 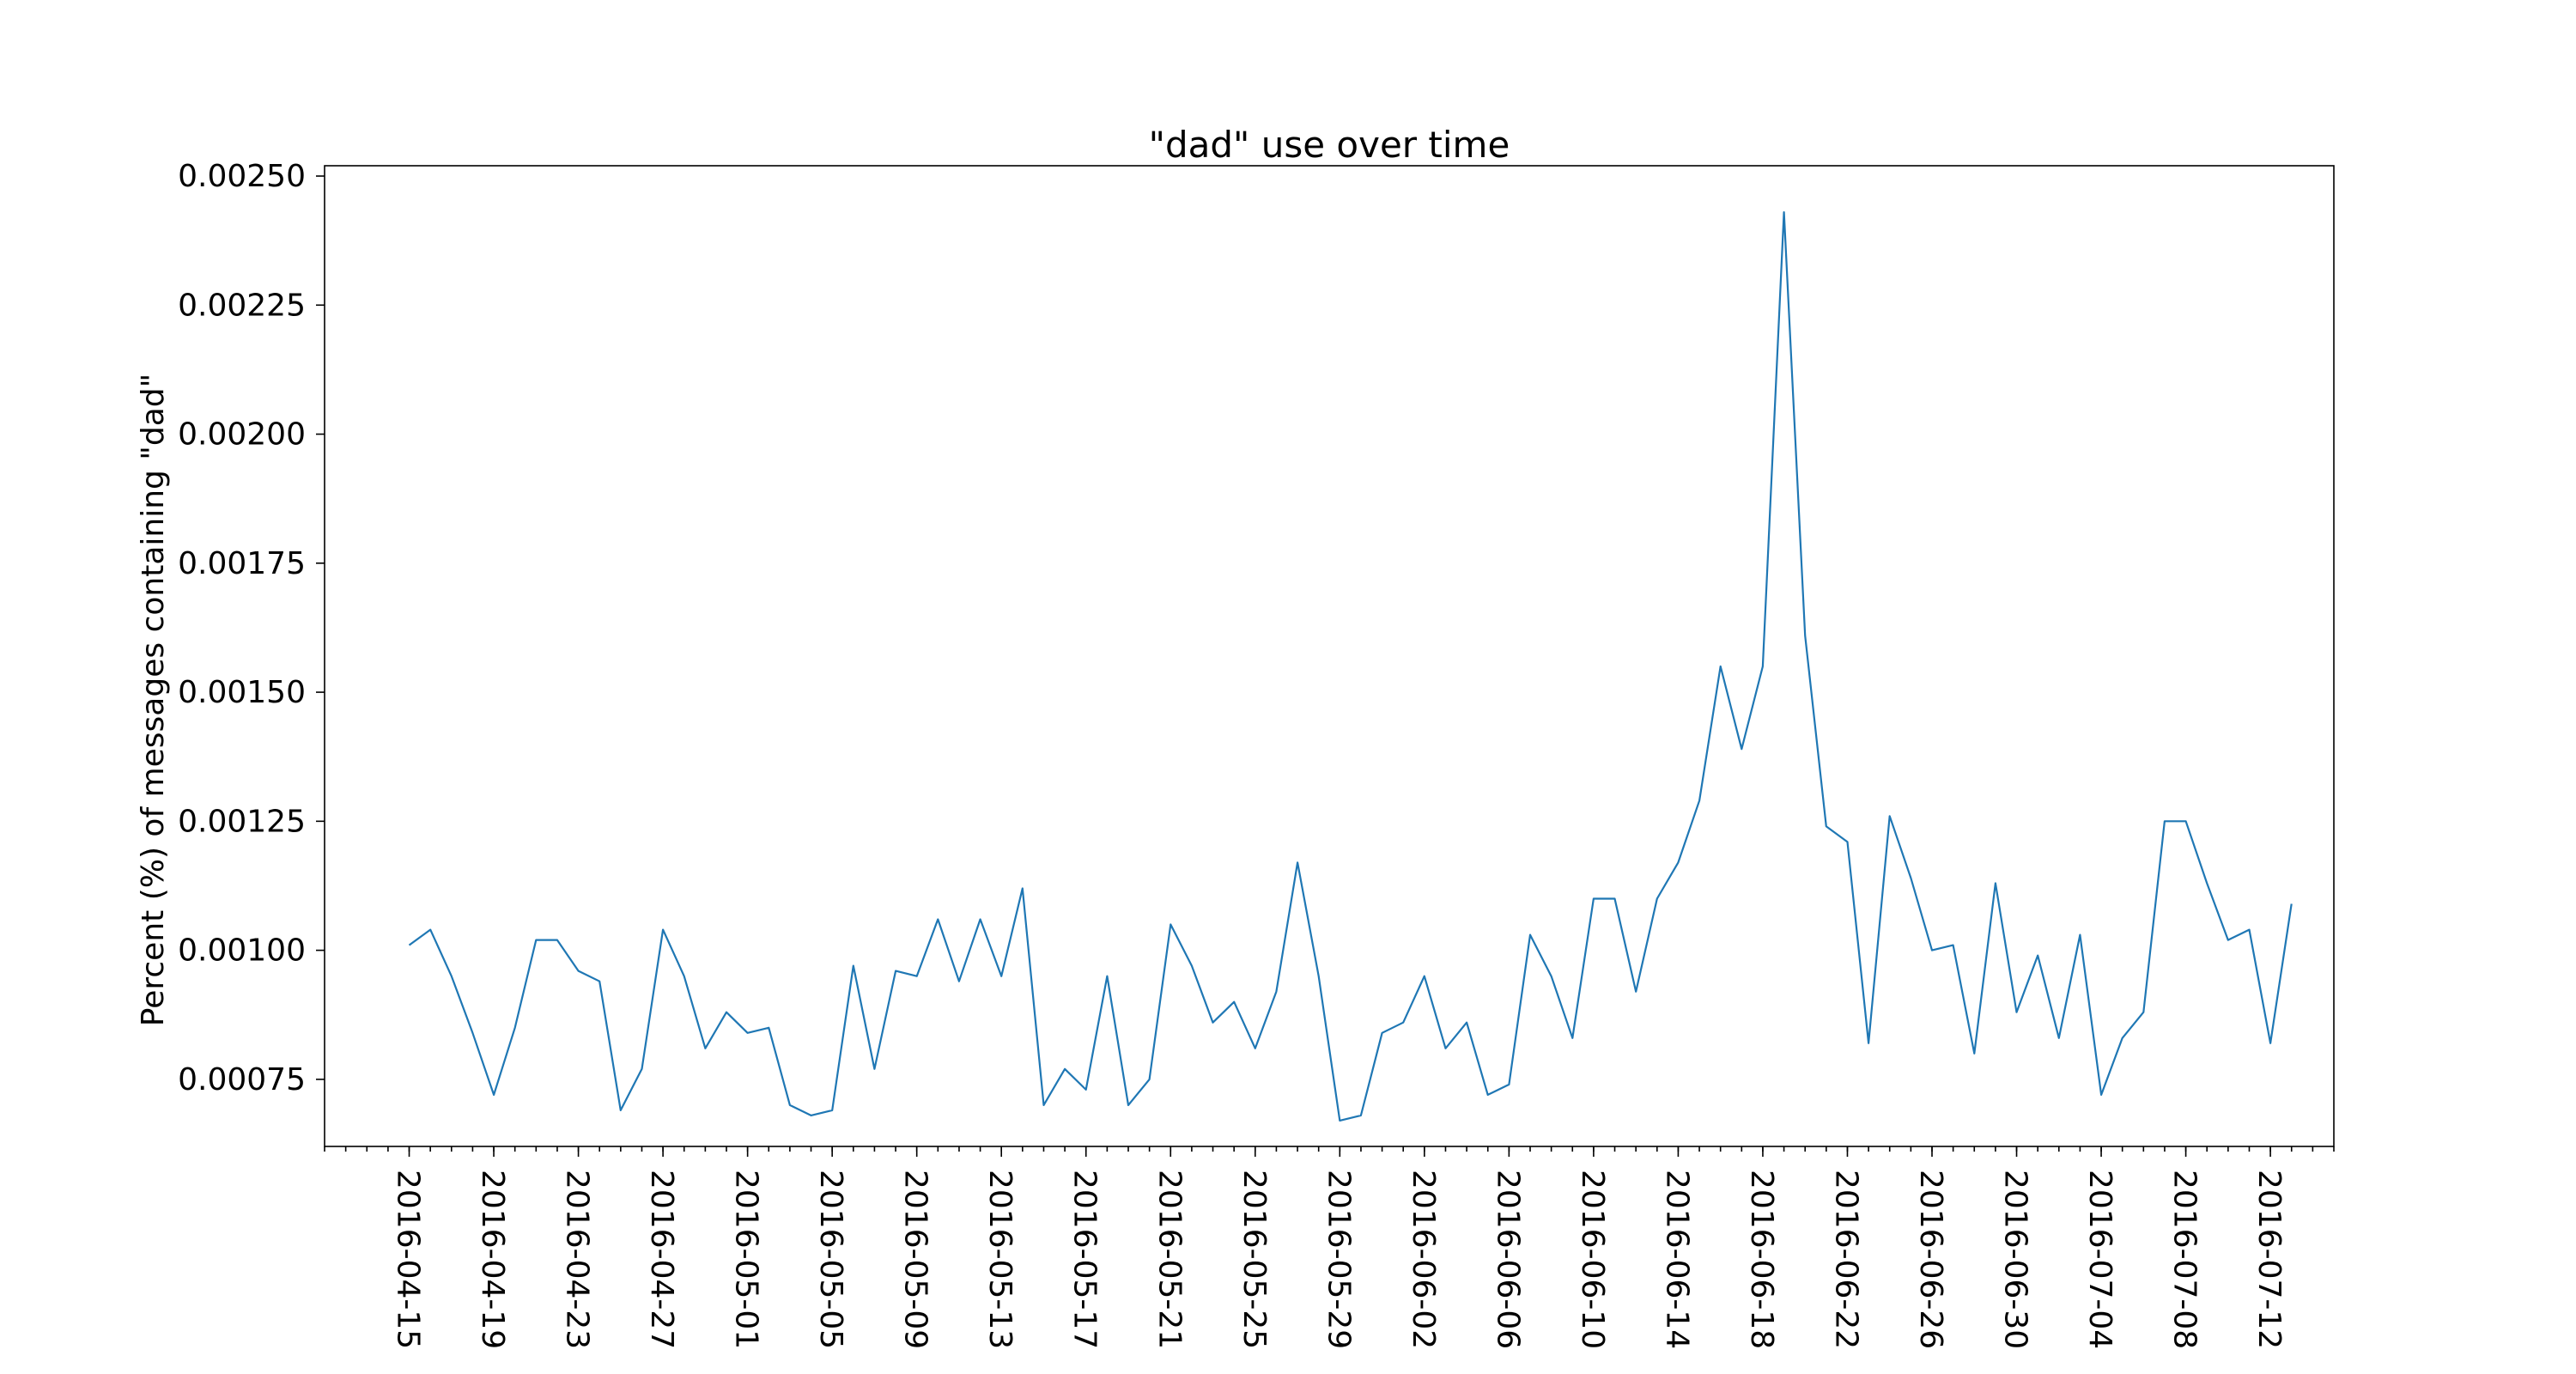 What do you see at coordinates (746, 1259) in the screenshot?
I see `x-tick-label: 2016-05-01` at bounding box center [746, 1259].